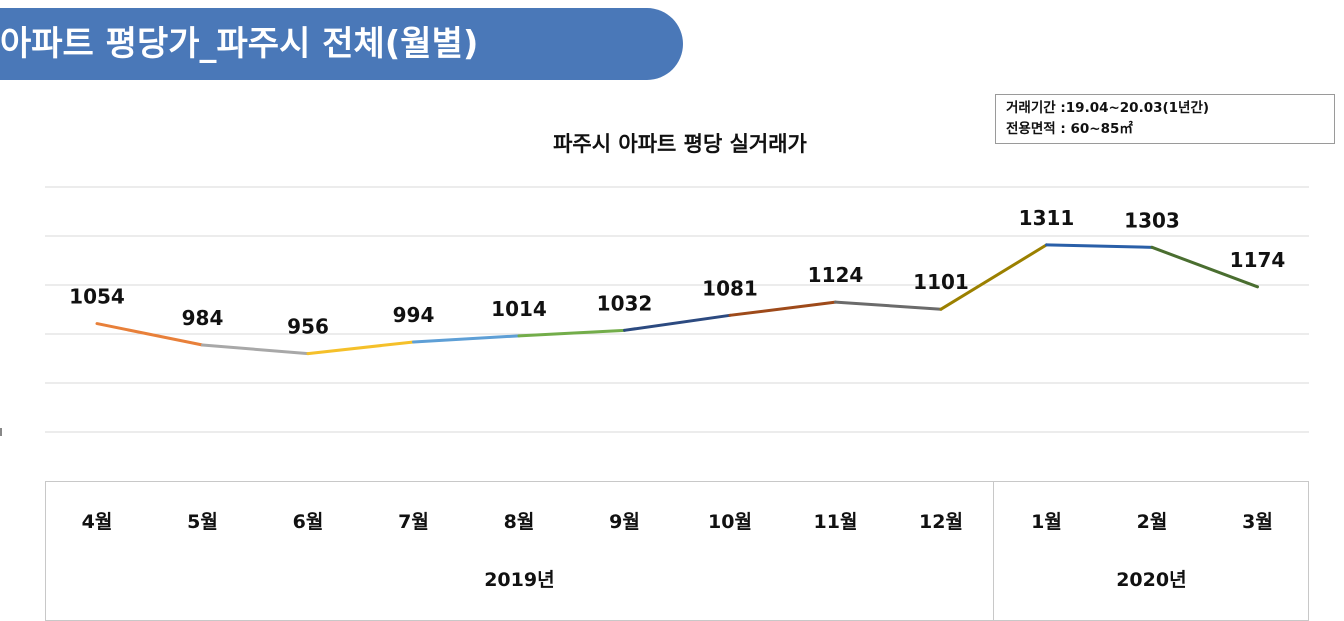  I want to click on title-banner, so click(341, 44).